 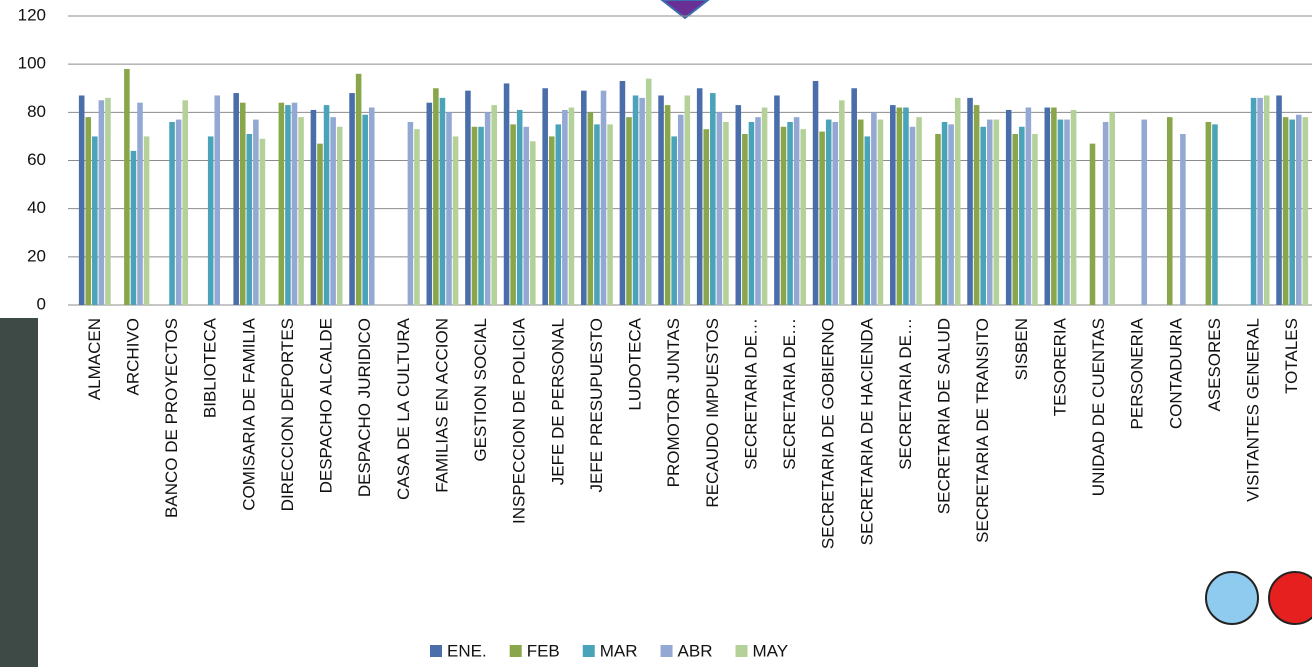 I want to click on x-tick-label: COMISARIA DE FAMILIA, so click(x=248, y=413).